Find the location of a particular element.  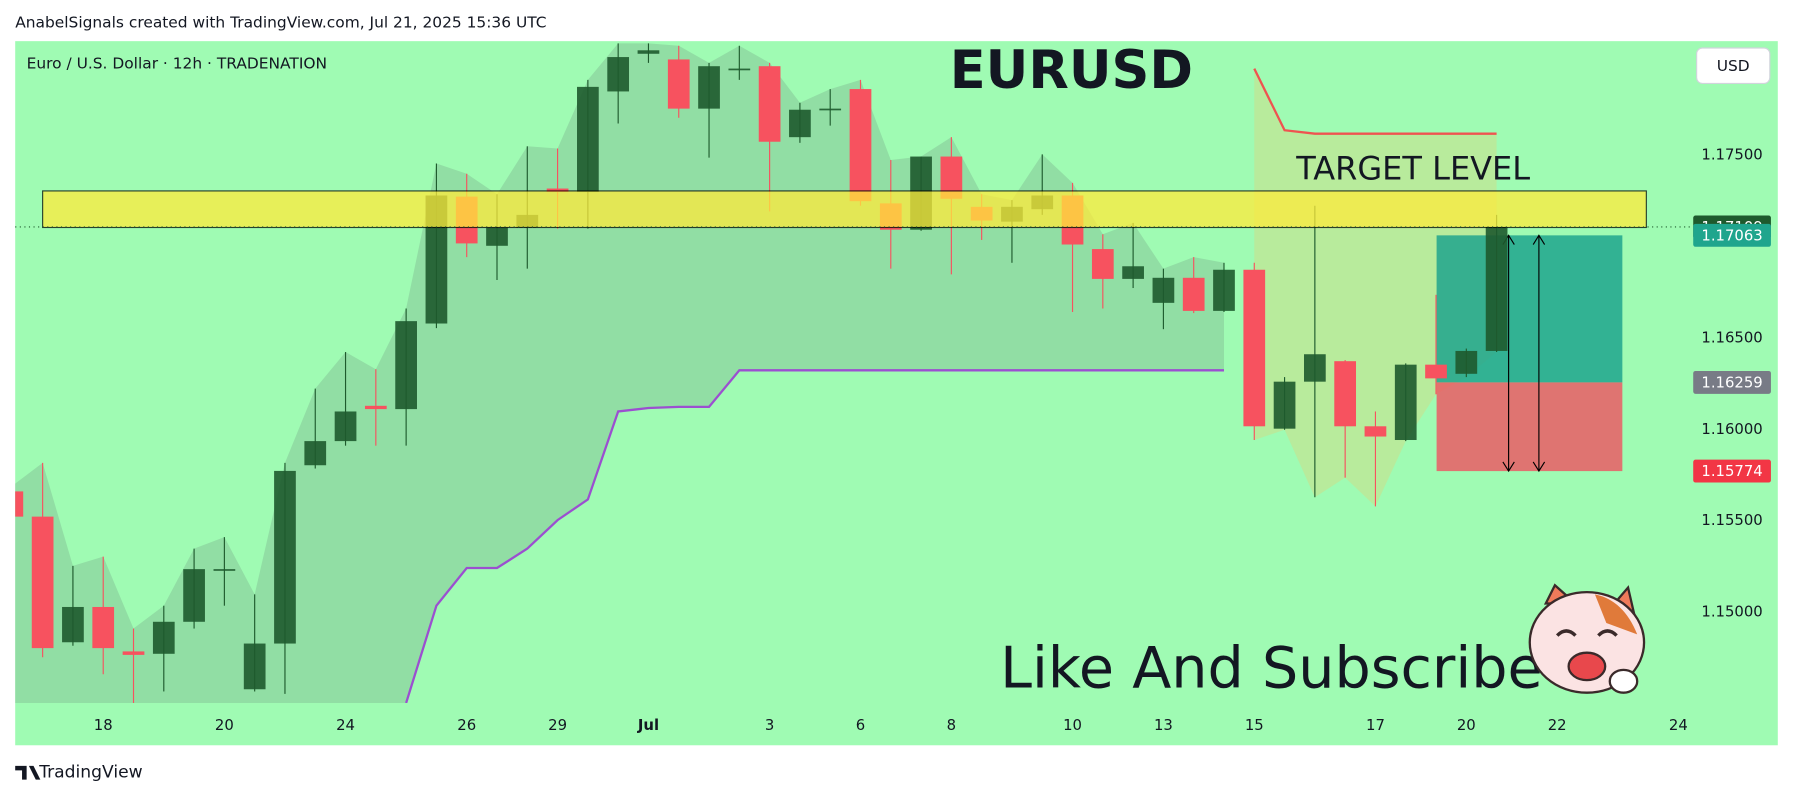

currency-button is located at coordinates (1733, 66).